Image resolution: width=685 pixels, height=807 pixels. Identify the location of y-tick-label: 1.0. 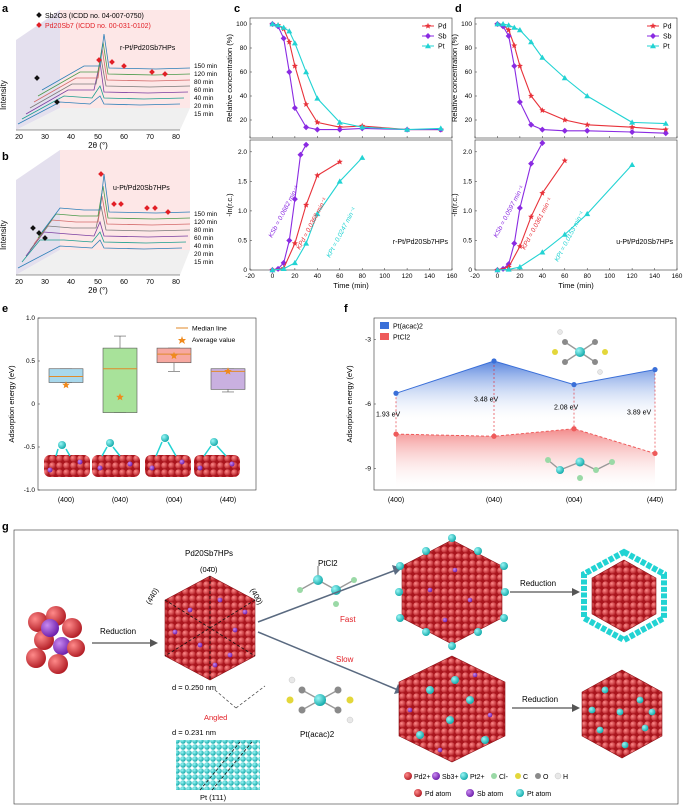
(242, 211).